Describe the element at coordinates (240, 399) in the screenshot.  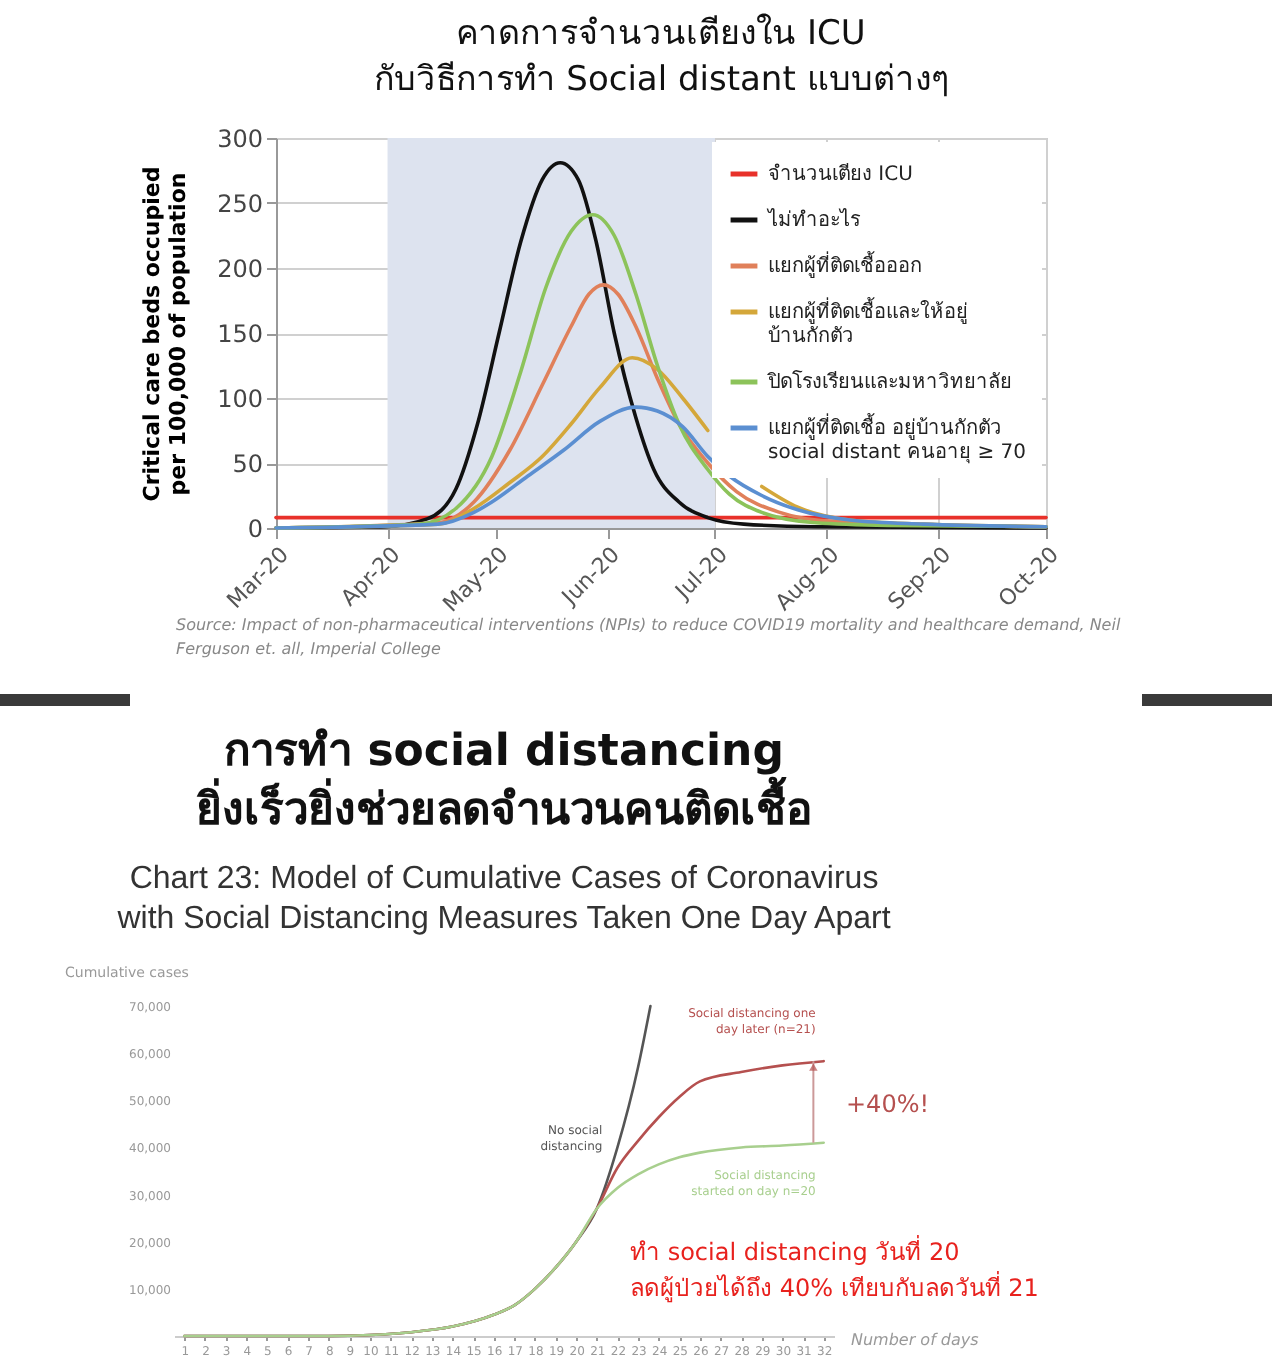
I see `y-tick-label: 100` at that location.